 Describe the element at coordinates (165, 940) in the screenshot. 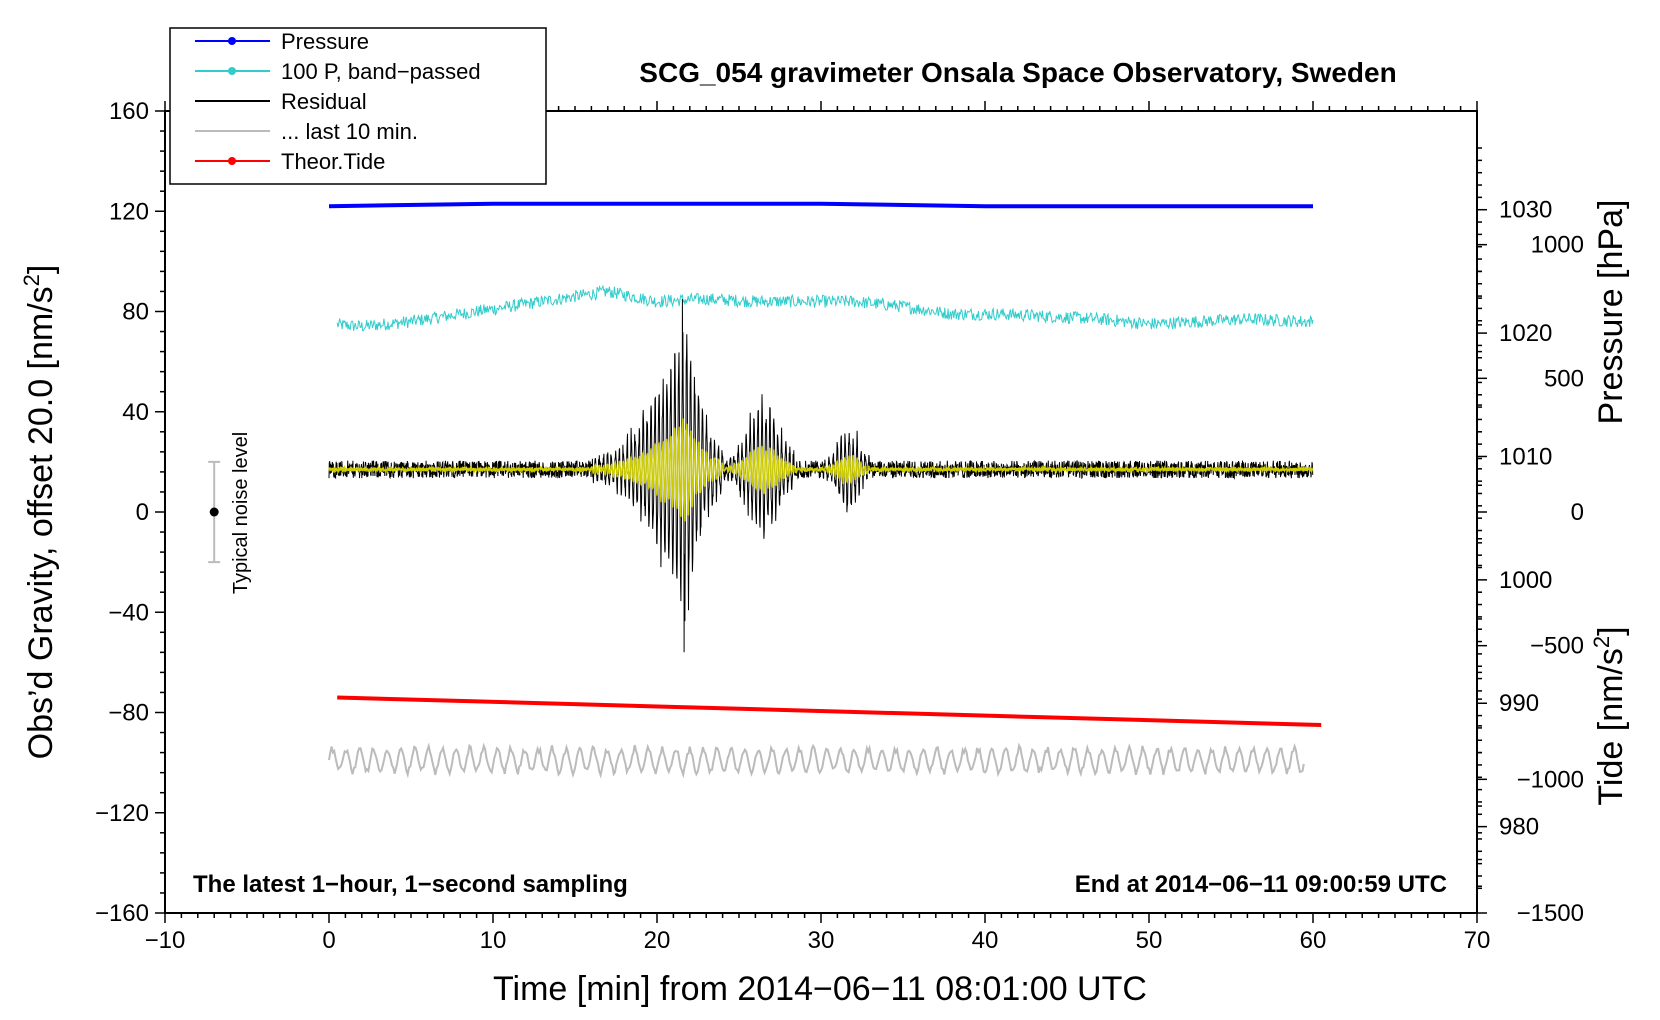

I see `x-tick-label: −10` at that location.